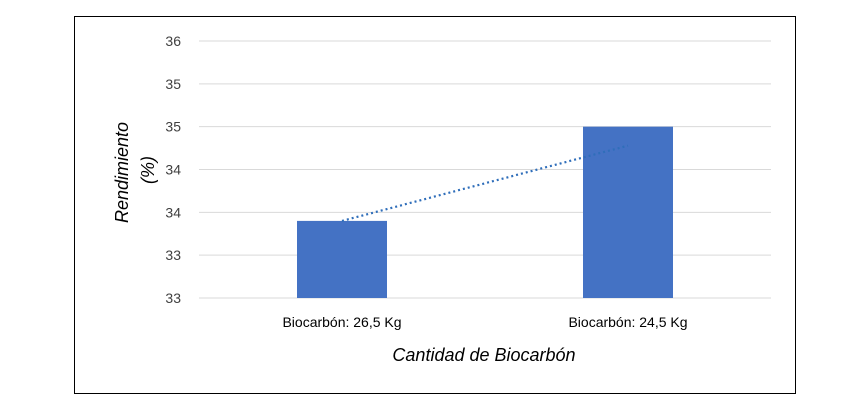 This screenshot has height=415, width=852. I want to click on x-category-labels: Biocarbón: 26,5 Kg Biocarbón: 24,5 Kg, so click(484, 322).